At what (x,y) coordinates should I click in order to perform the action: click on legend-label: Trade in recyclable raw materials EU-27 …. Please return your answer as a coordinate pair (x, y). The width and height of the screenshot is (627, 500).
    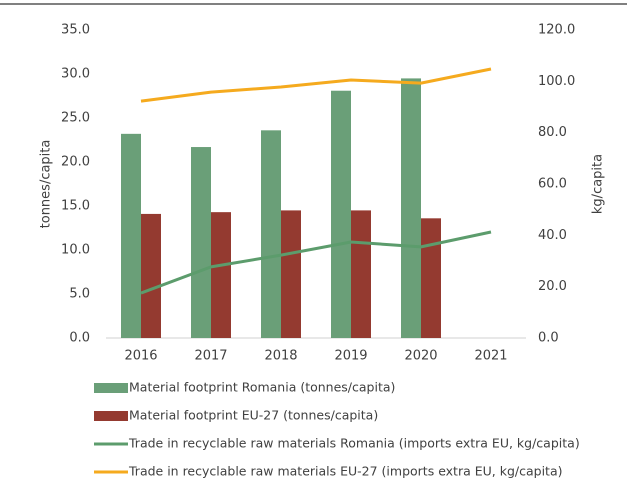
    Looking at the image, I should click on (345, 471).